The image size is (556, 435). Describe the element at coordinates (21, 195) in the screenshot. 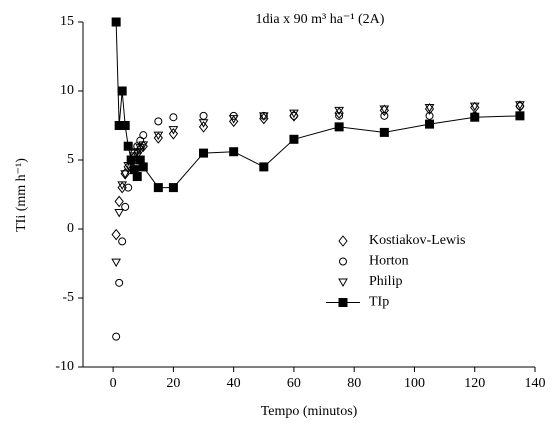

I see `y-axis-label: TIi (mm h⁻¹)` at that location.